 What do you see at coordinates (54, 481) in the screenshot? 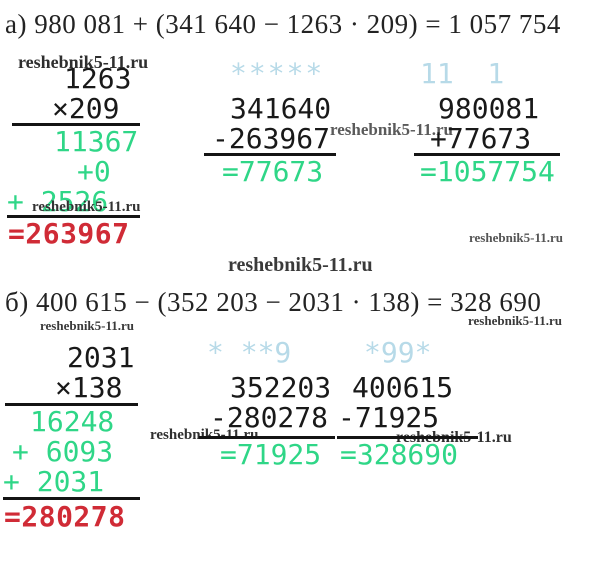
I see `mult-b-partial-3: + 2031` at bounding box center [54, 481].